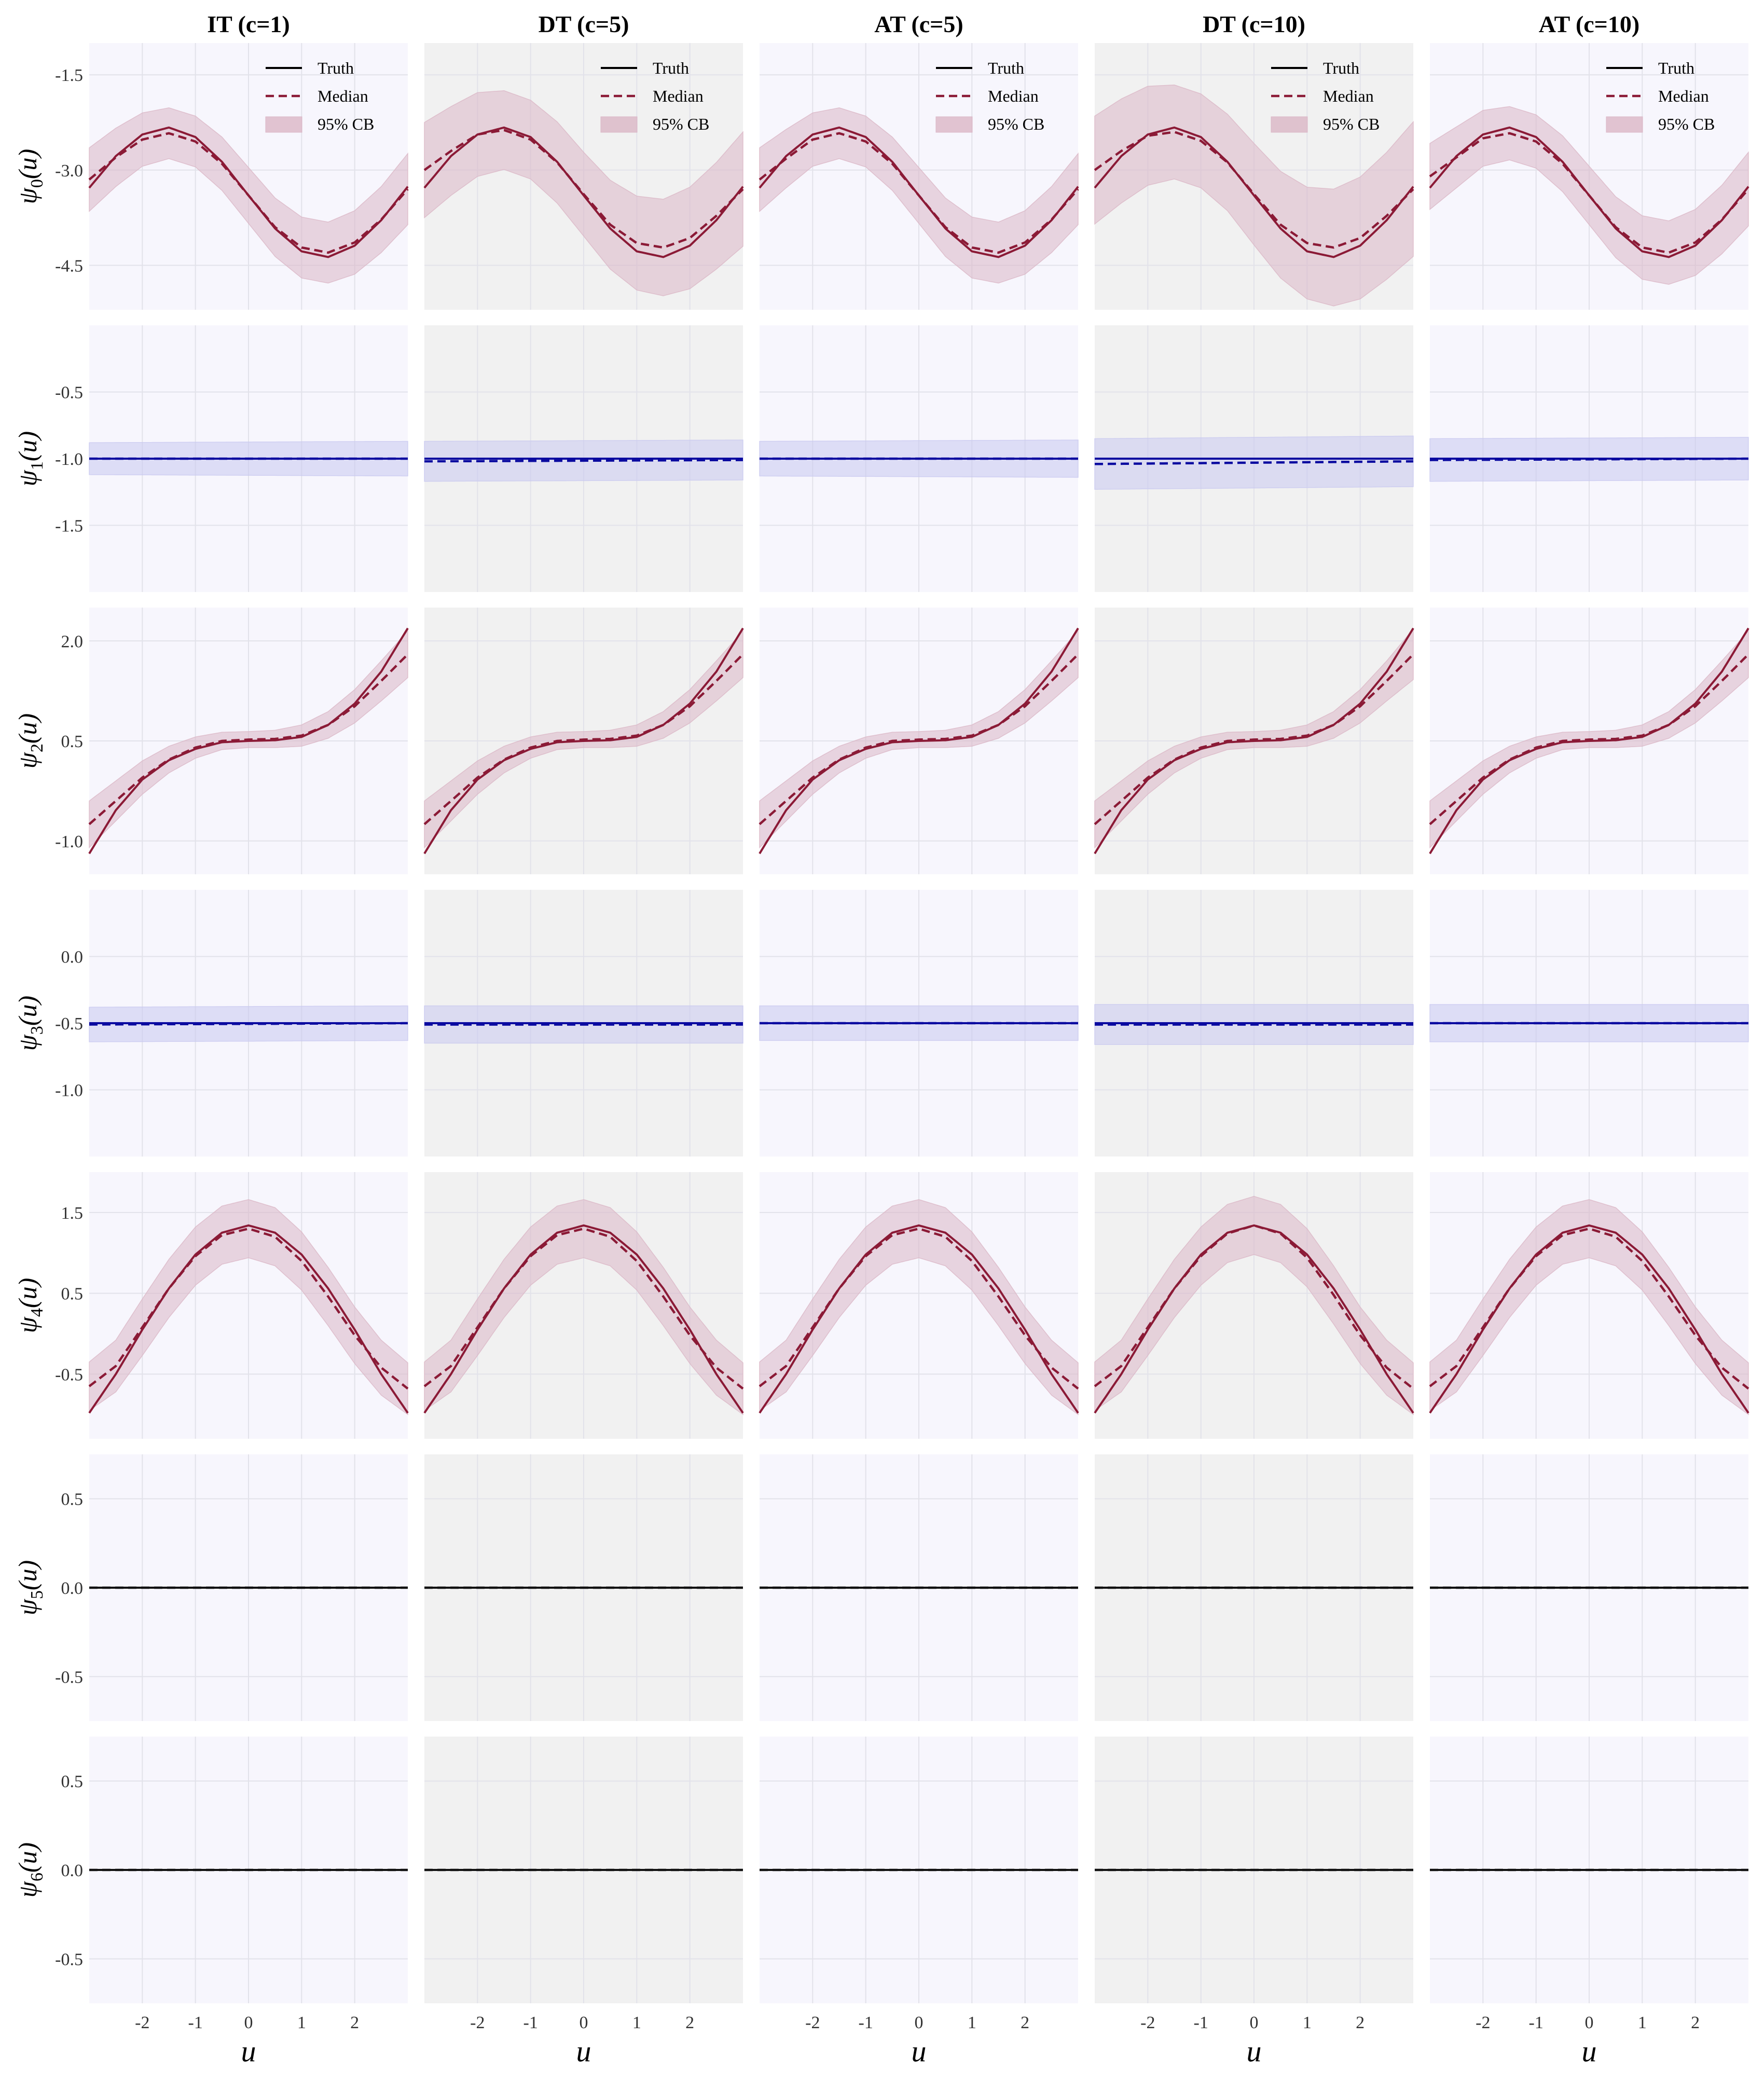  Describe the element at coordinates (30, 176) in the screenshot. I see `row-label: ψ0(u)` at that location.